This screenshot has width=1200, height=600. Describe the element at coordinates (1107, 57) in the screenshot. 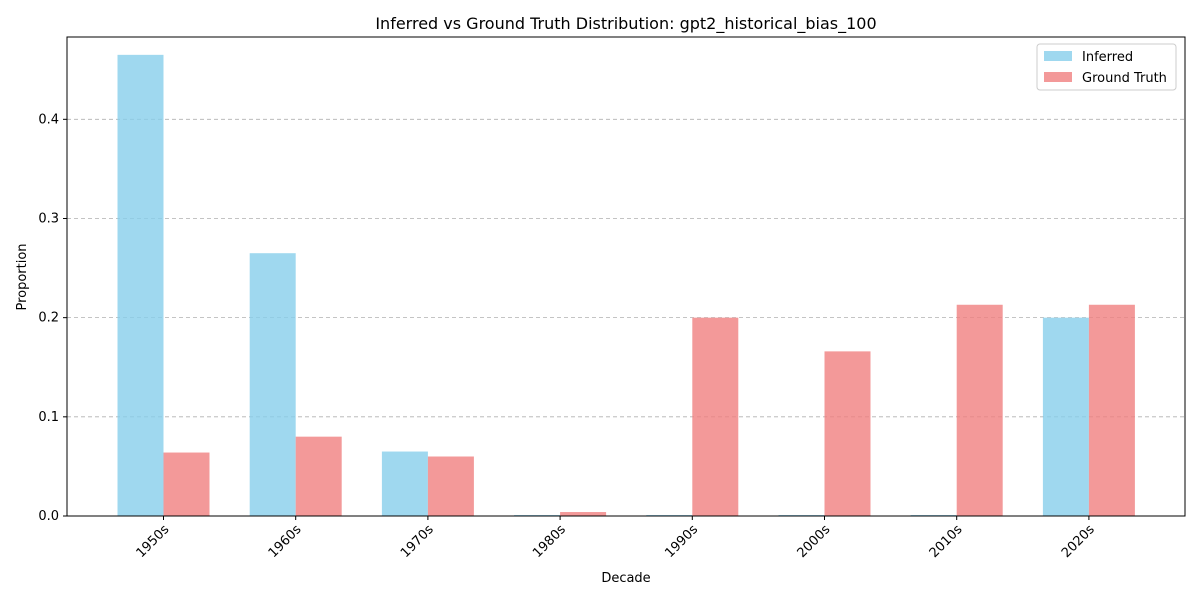

I see `legend-label-inferred: Inferred` at that location.